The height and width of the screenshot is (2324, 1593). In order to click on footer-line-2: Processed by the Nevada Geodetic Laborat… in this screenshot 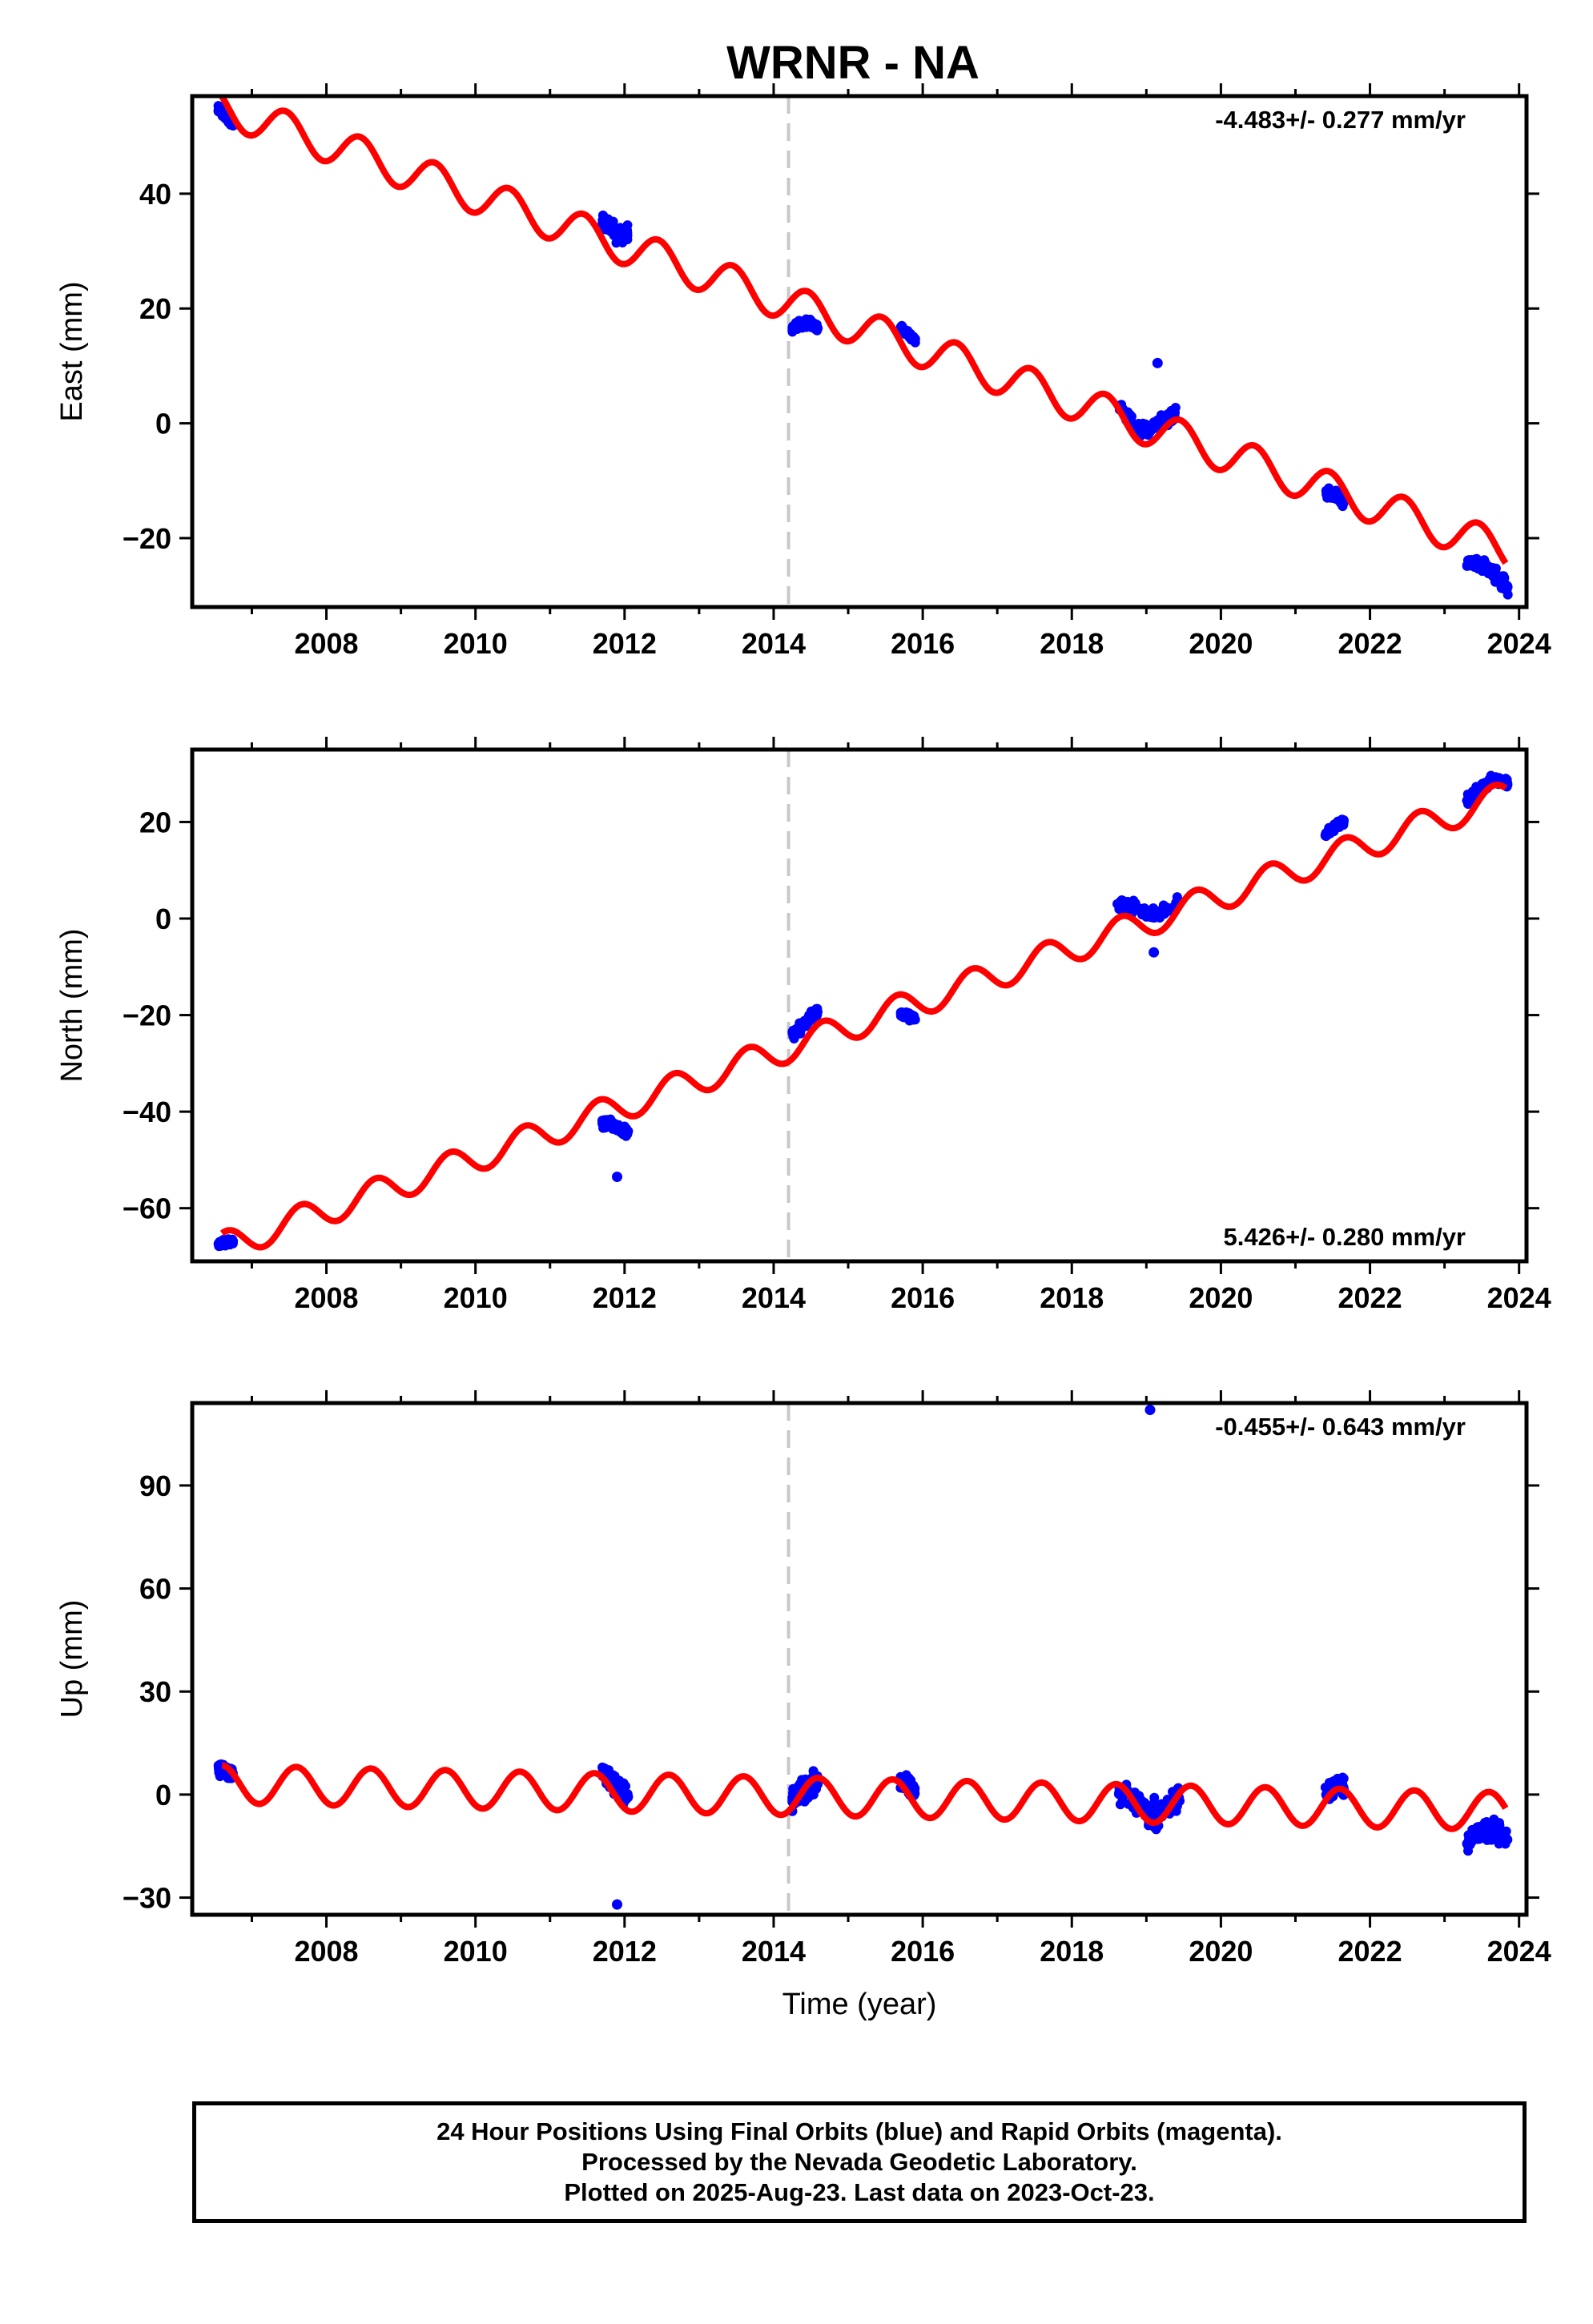, I will do `click(859, 2162)`.